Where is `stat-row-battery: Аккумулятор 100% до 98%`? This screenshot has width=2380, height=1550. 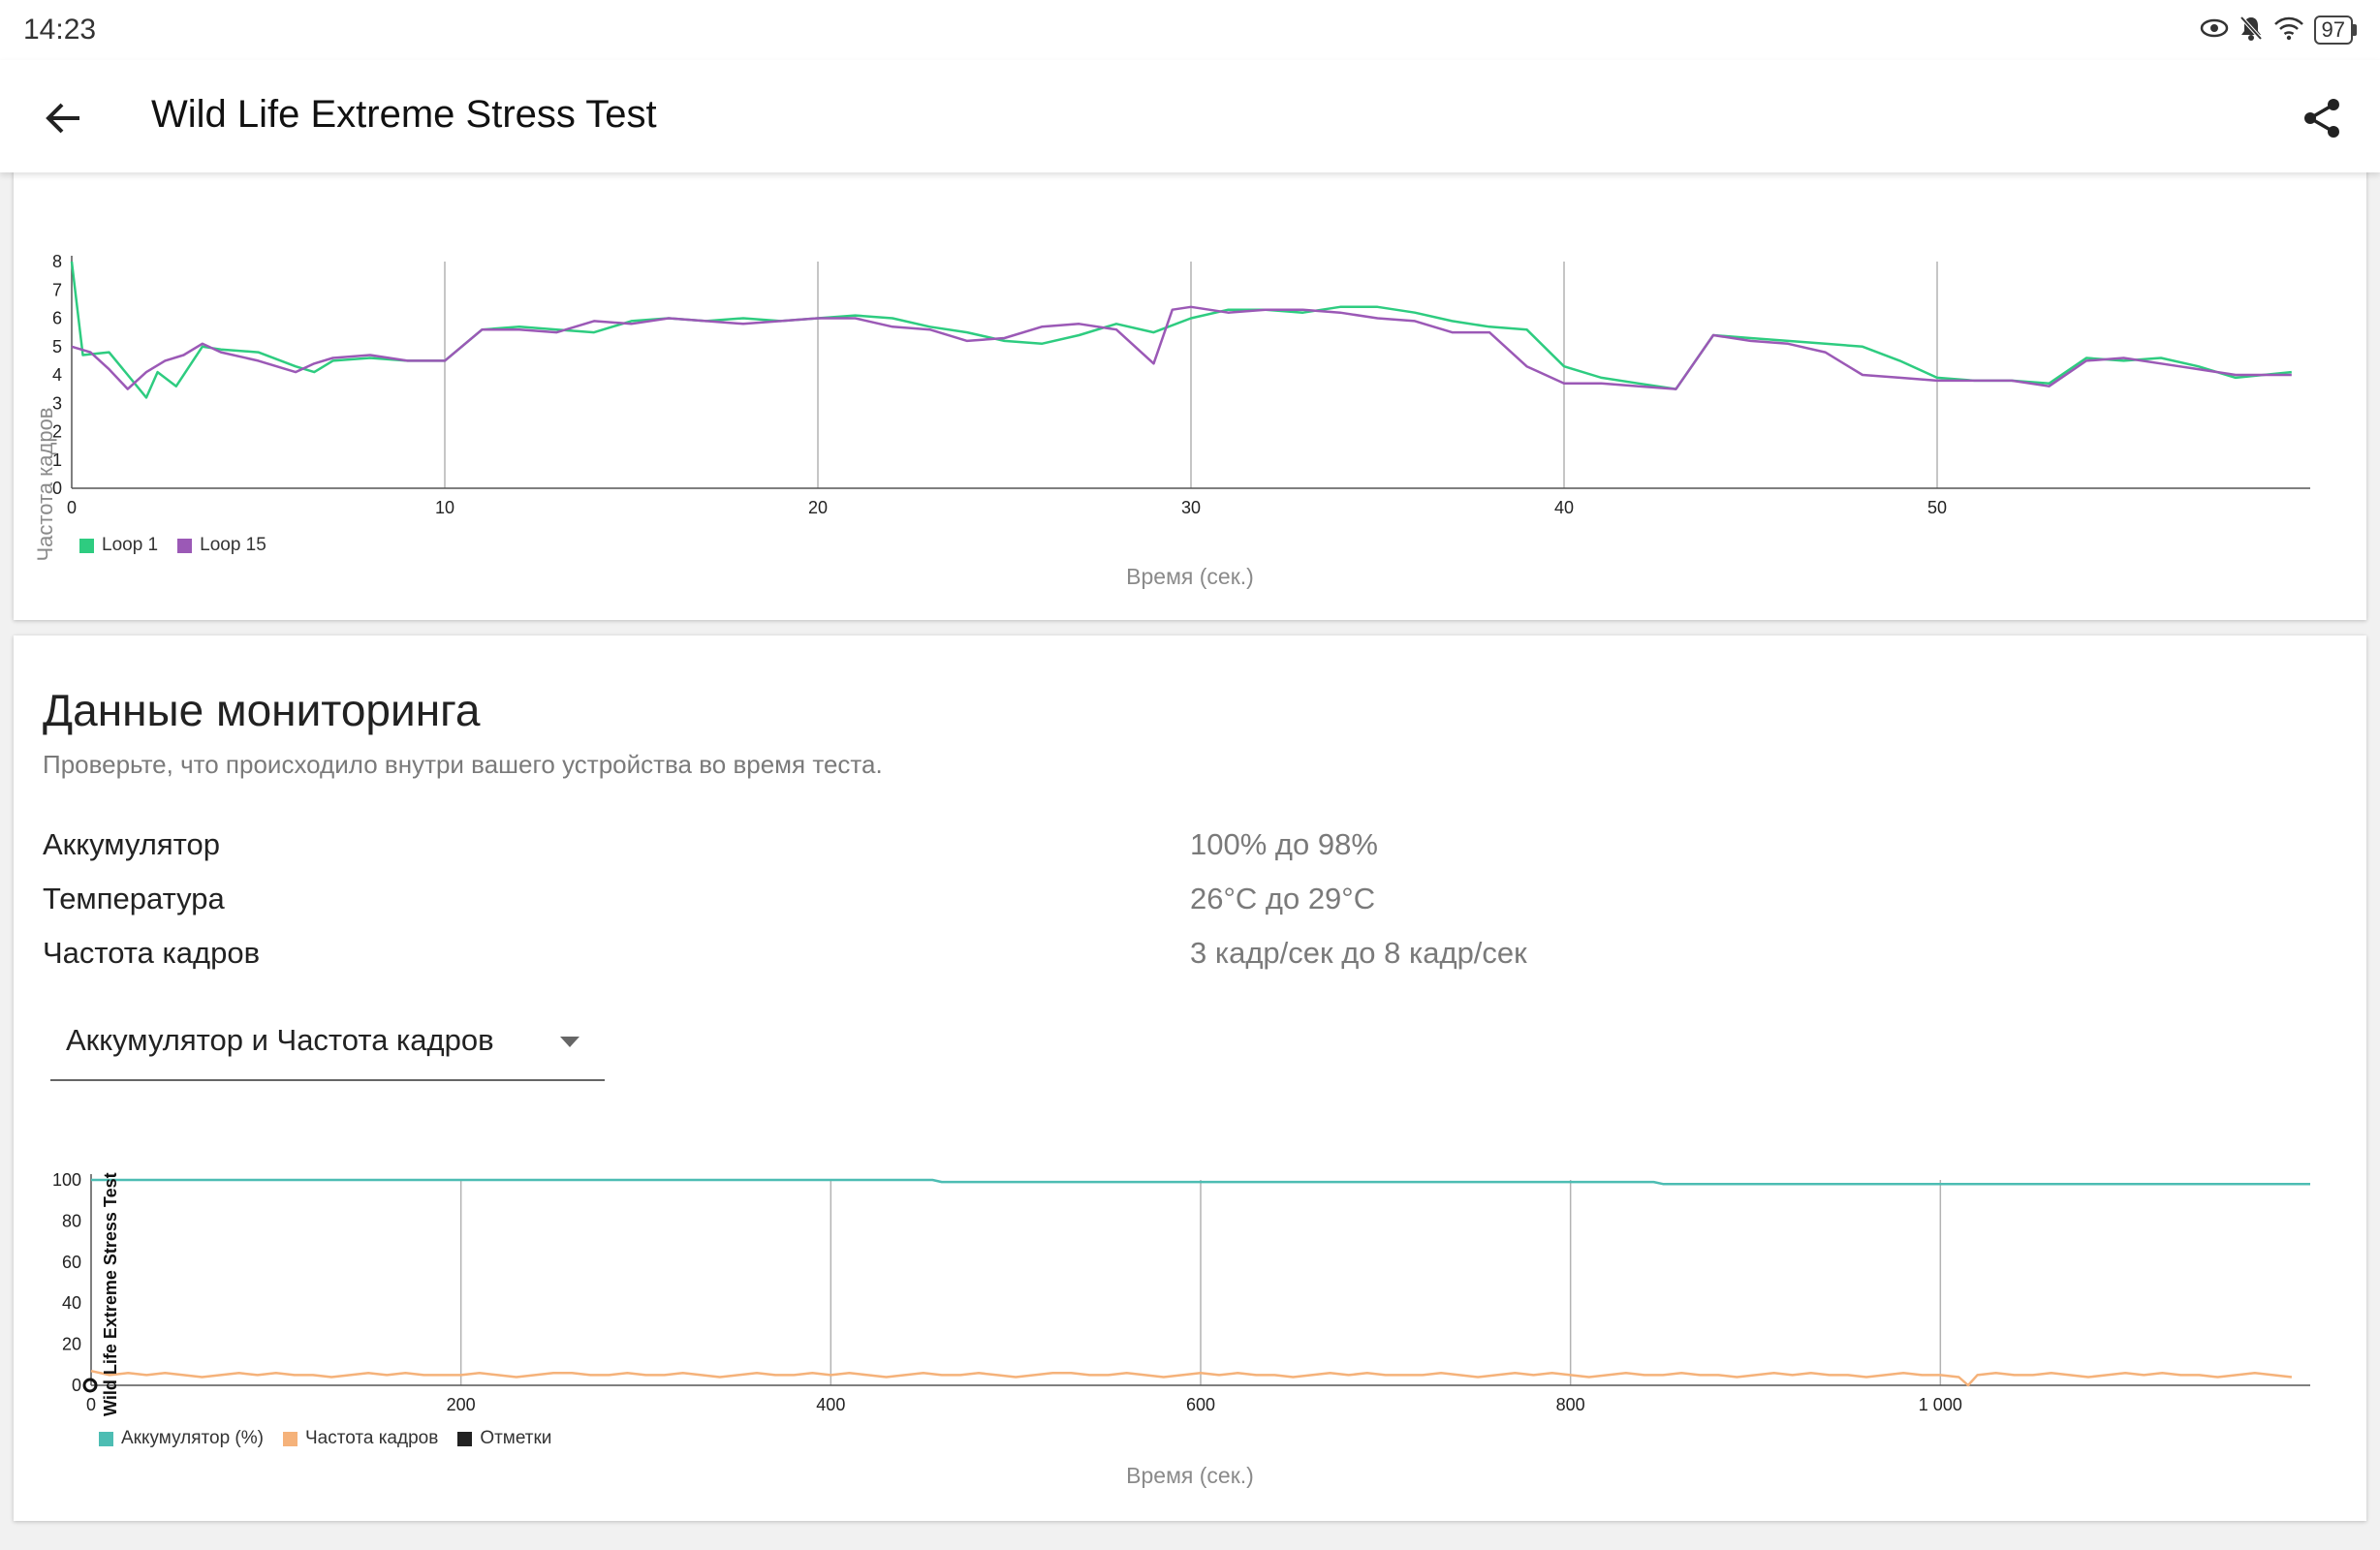 stat-row-battery: Аккумулятор 100% до 98% is located at coordinates (1157, 846).